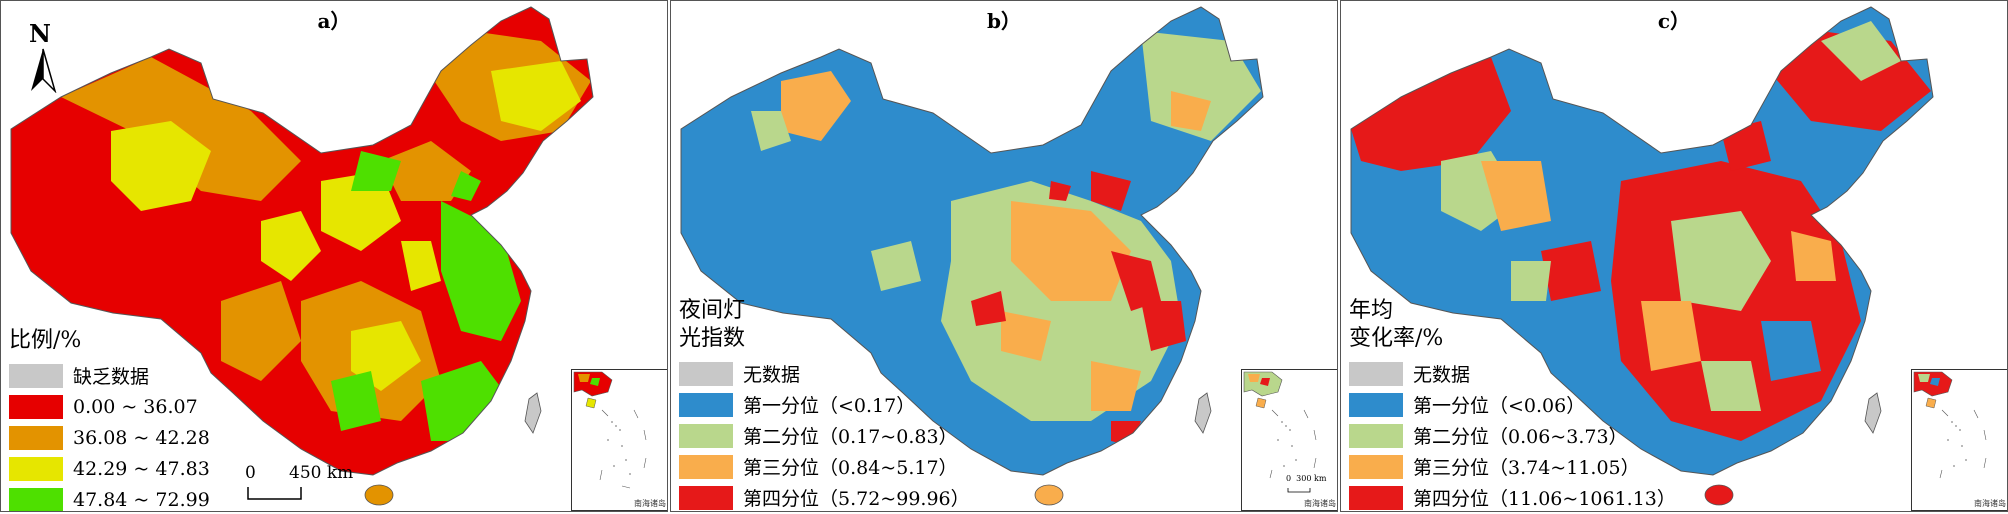  What do you see at coordinates (141, 468) in the screenshot?
I see `legend-label: 42.29 ~ 47.83` at bounding box center [141, 468].